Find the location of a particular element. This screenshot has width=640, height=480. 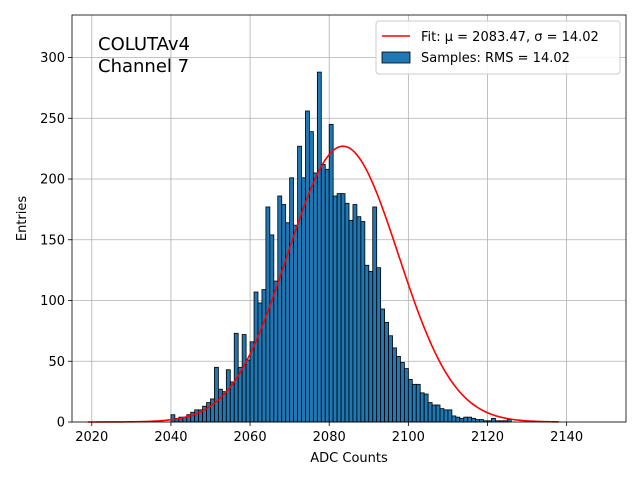

y-tick-label: 100 is located at coordinates (52, 301).